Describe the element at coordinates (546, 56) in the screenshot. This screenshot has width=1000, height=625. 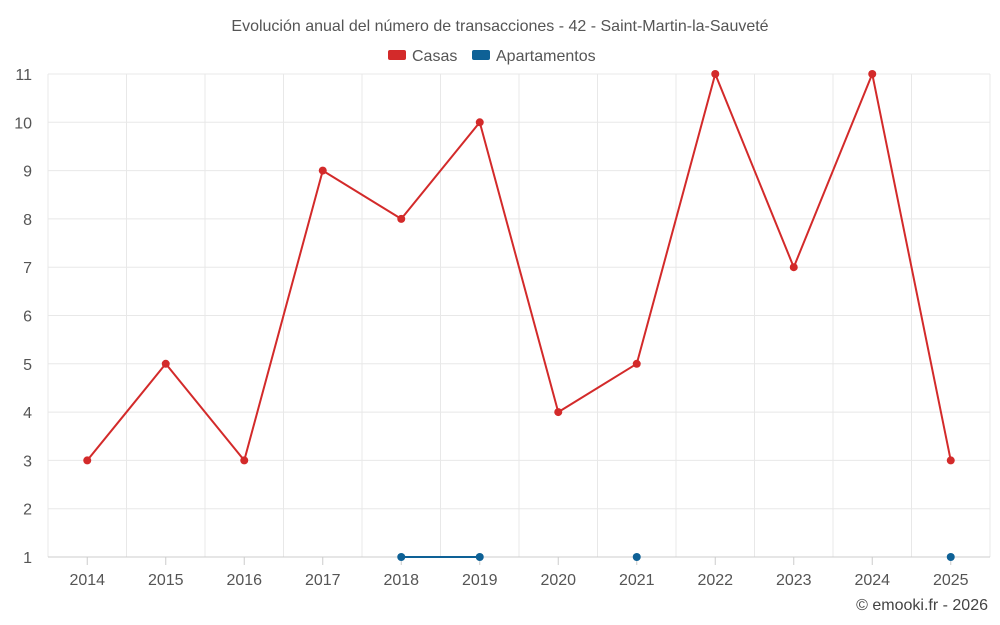
I see `legend-label-apartamentos: Apartamentos` at that location.